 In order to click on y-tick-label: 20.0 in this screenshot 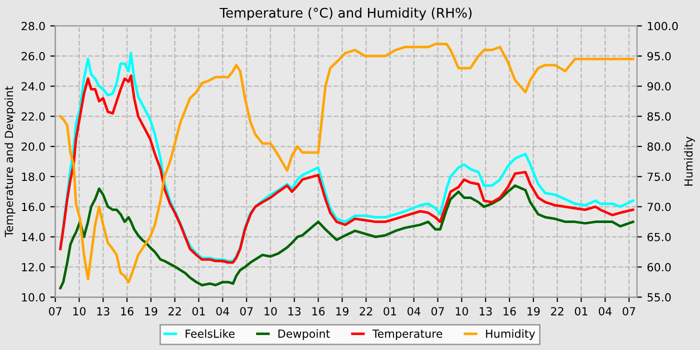, I will do `click(33, 146)`.